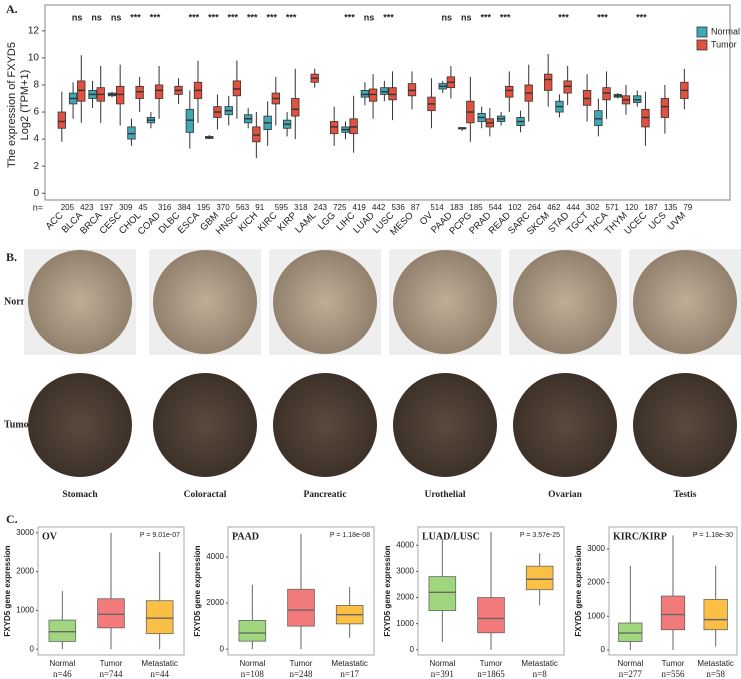 This screenshot has width=741, height=679. Describe the element at coordinates (724, 44) in the screenshot. I see `legend-label: Tumor` at that location.